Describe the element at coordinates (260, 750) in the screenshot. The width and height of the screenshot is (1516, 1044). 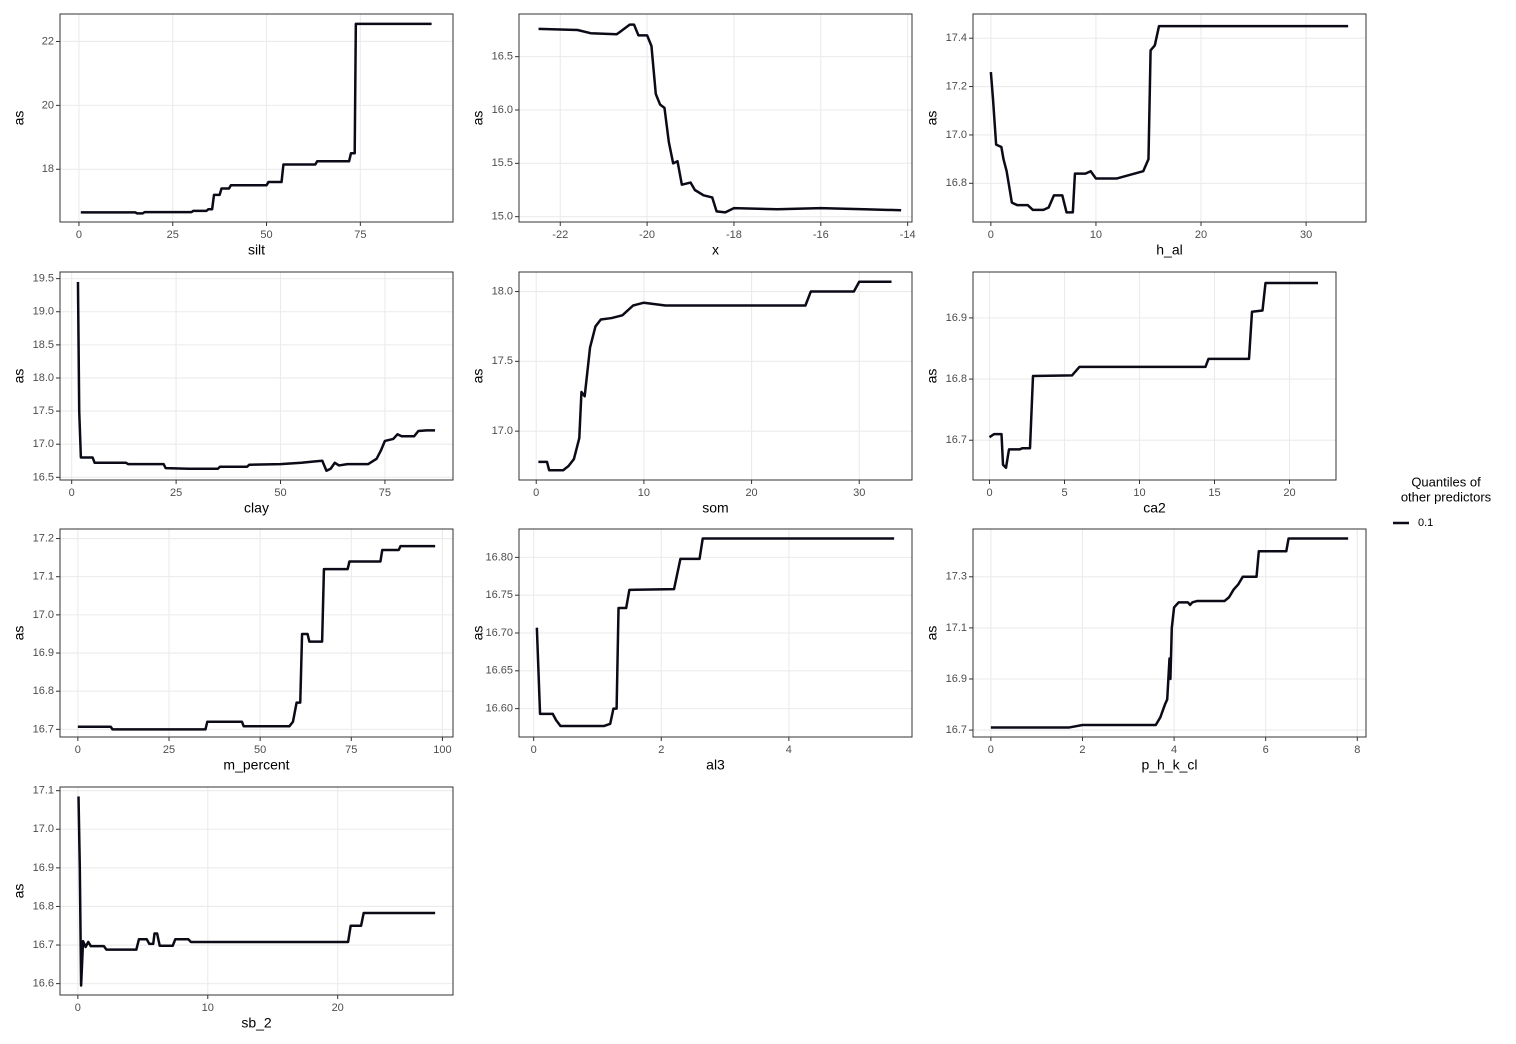
I see `x-tick-label: 50` at that location.